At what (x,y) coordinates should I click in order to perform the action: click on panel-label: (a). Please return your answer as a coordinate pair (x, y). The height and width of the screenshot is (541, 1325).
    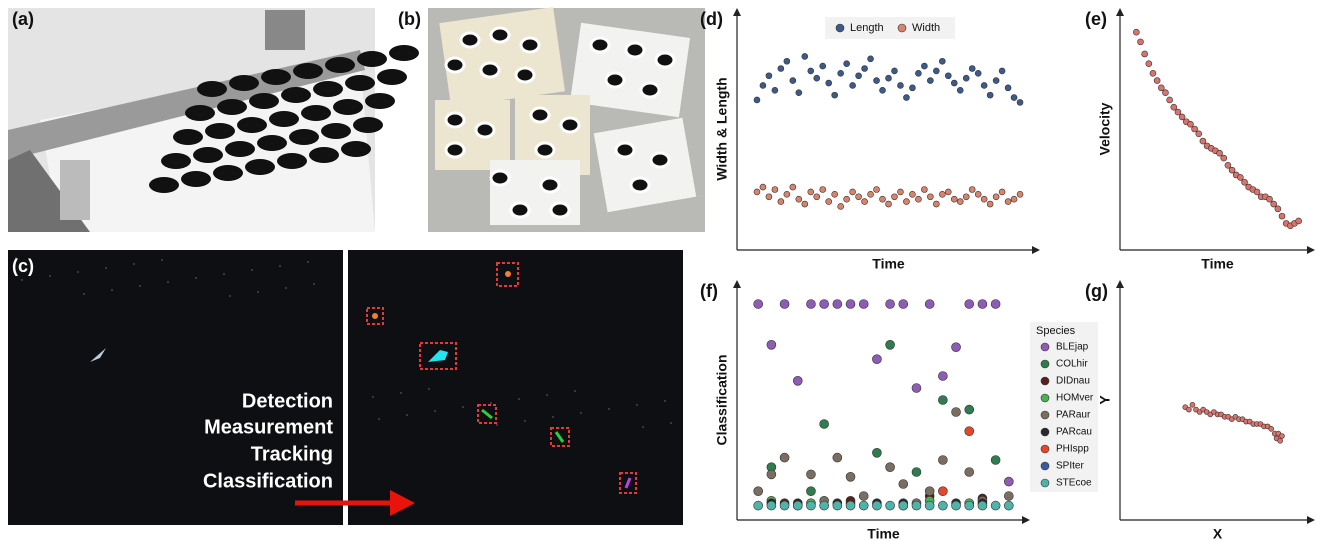
    Looking at the image, I should click on (23, 19).